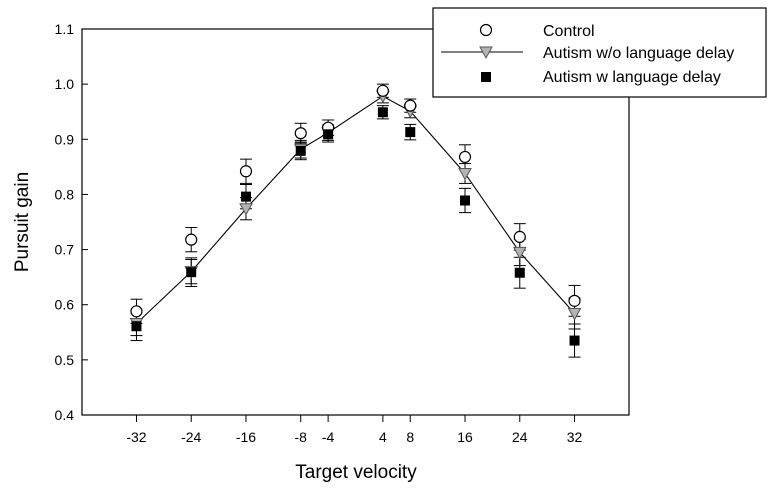 The height and width of the screenshot is (489, 770). I want to click on x-tick-label: -32, so click(136, 437).